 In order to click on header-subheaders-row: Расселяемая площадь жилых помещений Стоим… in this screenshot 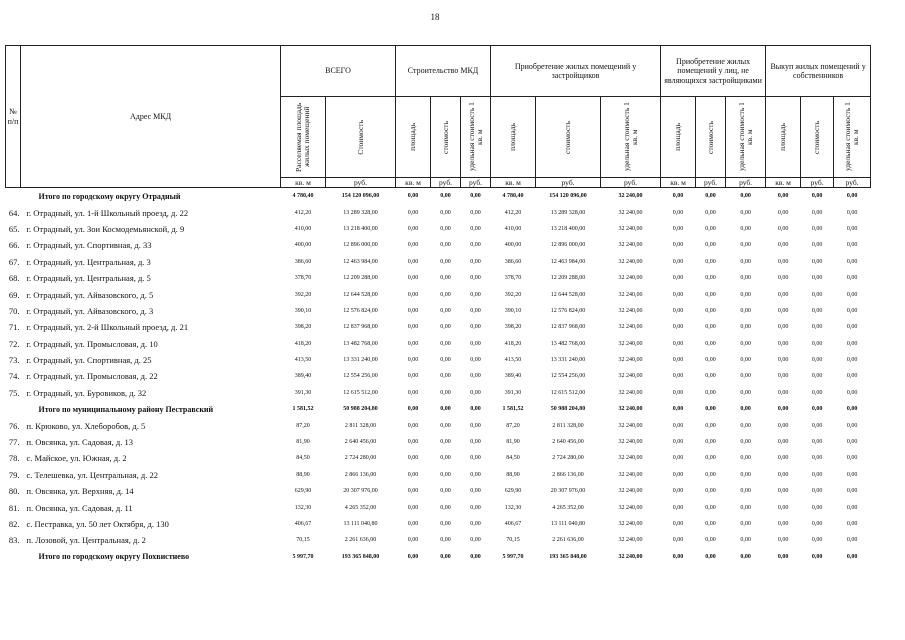, I will do `click(439, 137)`.